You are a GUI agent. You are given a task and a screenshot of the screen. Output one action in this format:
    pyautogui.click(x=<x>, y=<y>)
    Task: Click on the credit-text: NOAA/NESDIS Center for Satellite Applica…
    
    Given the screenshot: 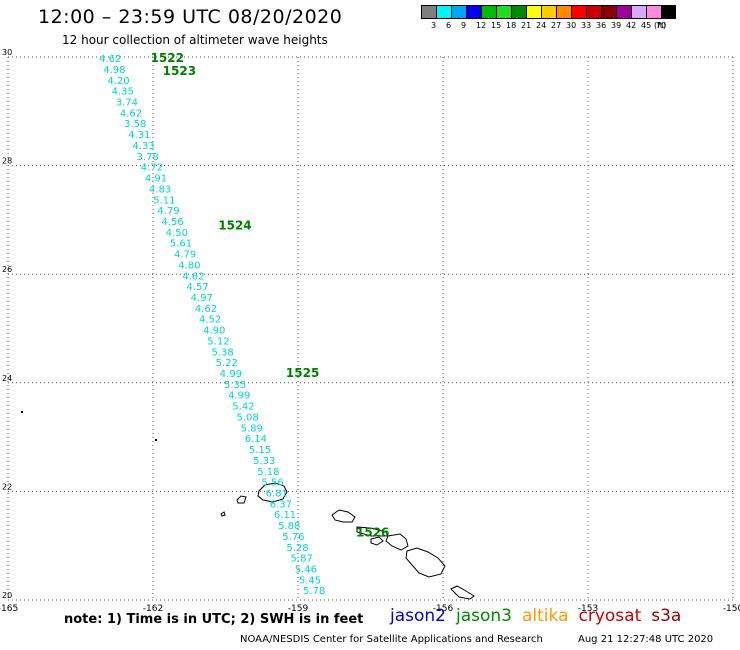 What is the action you would take?
    pyautogui.click(x=391, y=639)
    